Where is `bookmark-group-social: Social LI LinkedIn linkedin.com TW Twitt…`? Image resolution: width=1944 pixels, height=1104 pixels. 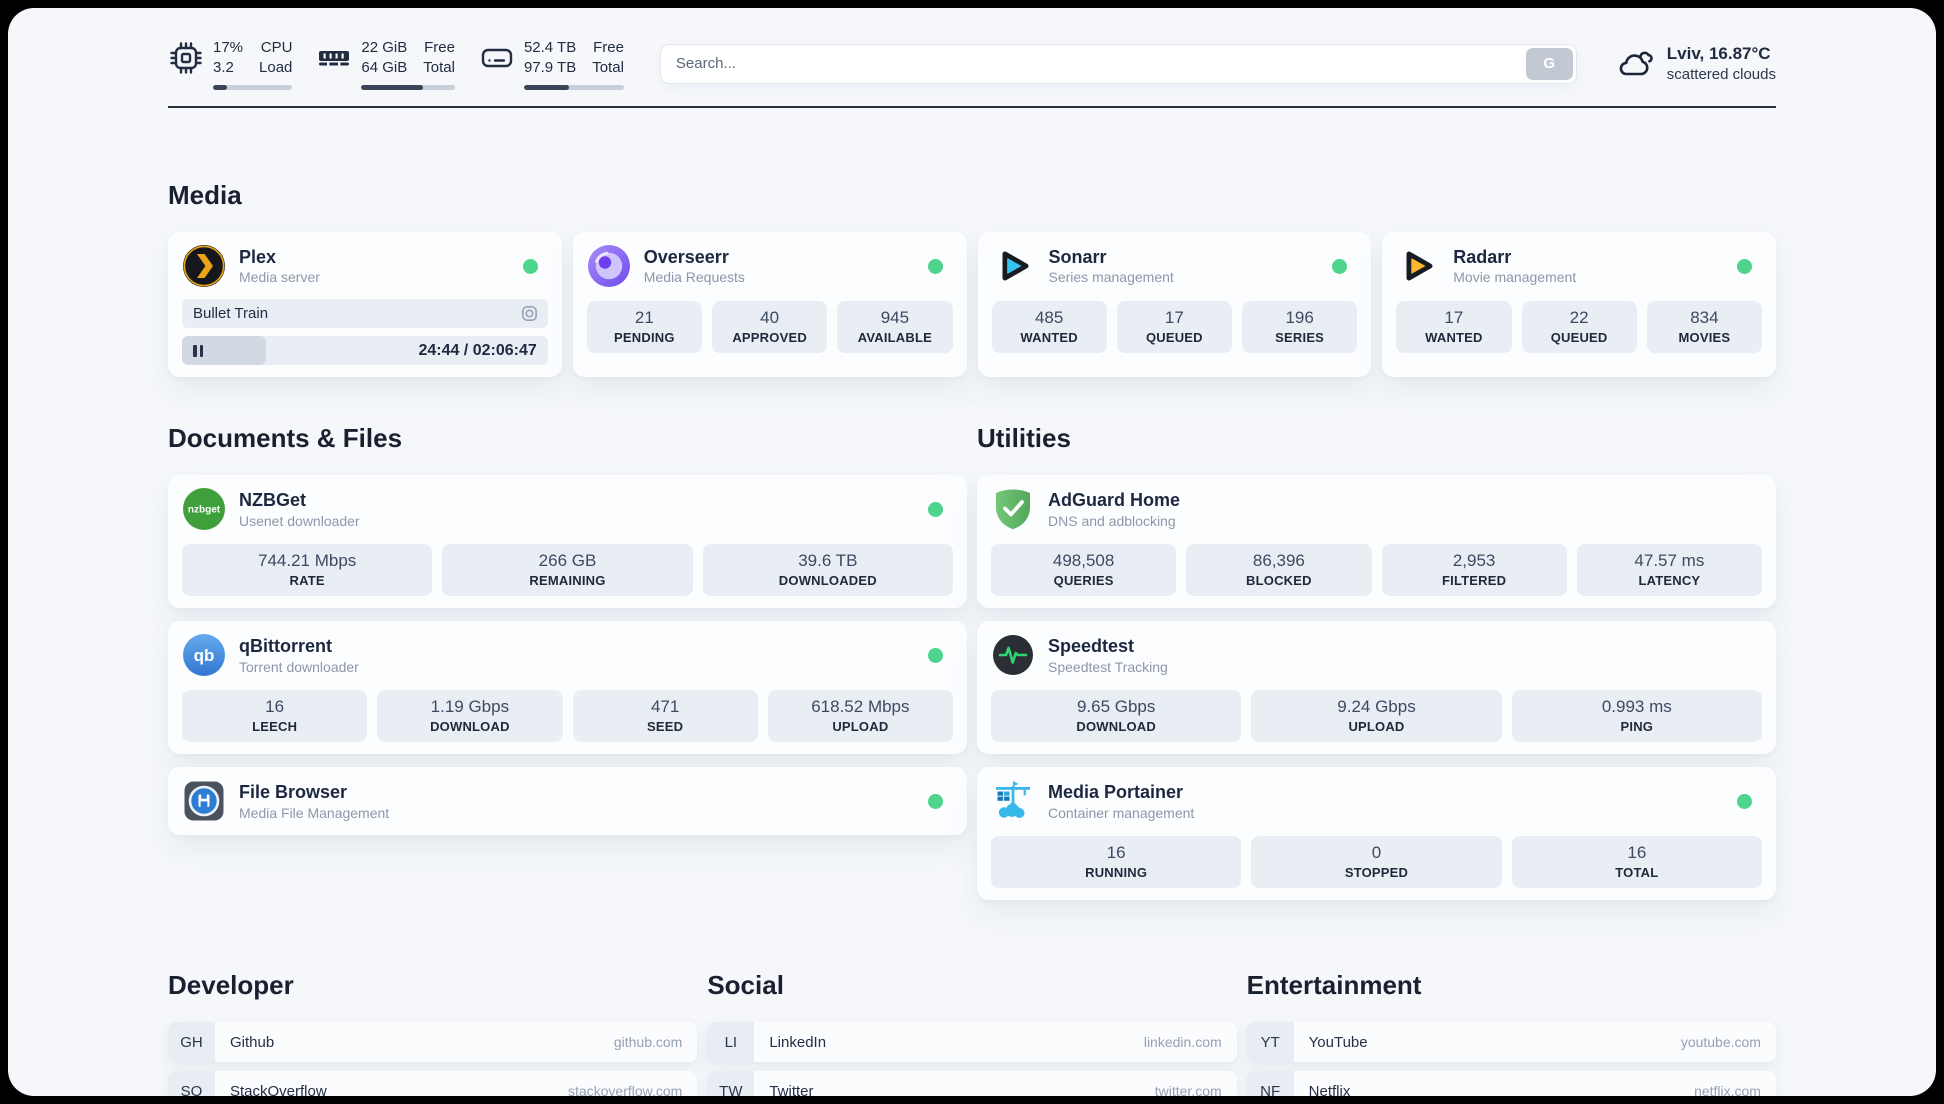
bookmark-group-social: Social LI LinkedIn linkedin.com TW Twitt… is located at coordinates (972, 1022).